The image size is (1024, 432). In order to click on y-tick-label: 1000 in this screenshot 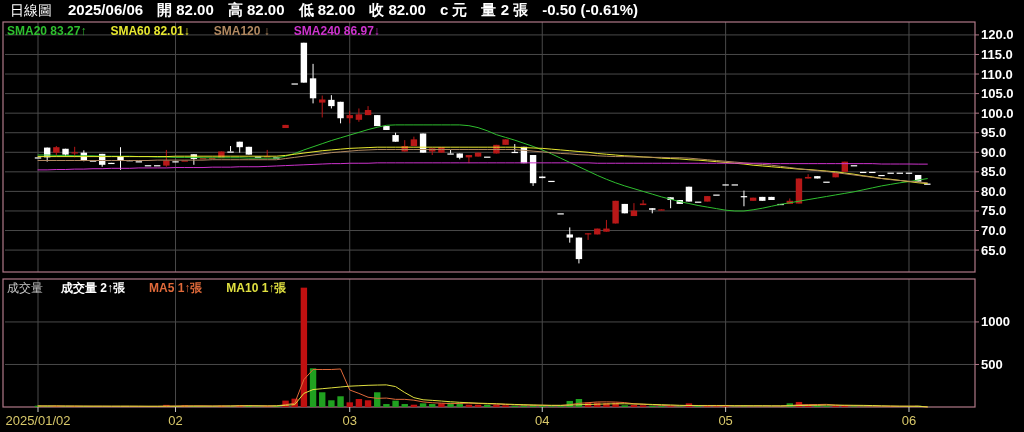, I will do `click(995, 322)`.